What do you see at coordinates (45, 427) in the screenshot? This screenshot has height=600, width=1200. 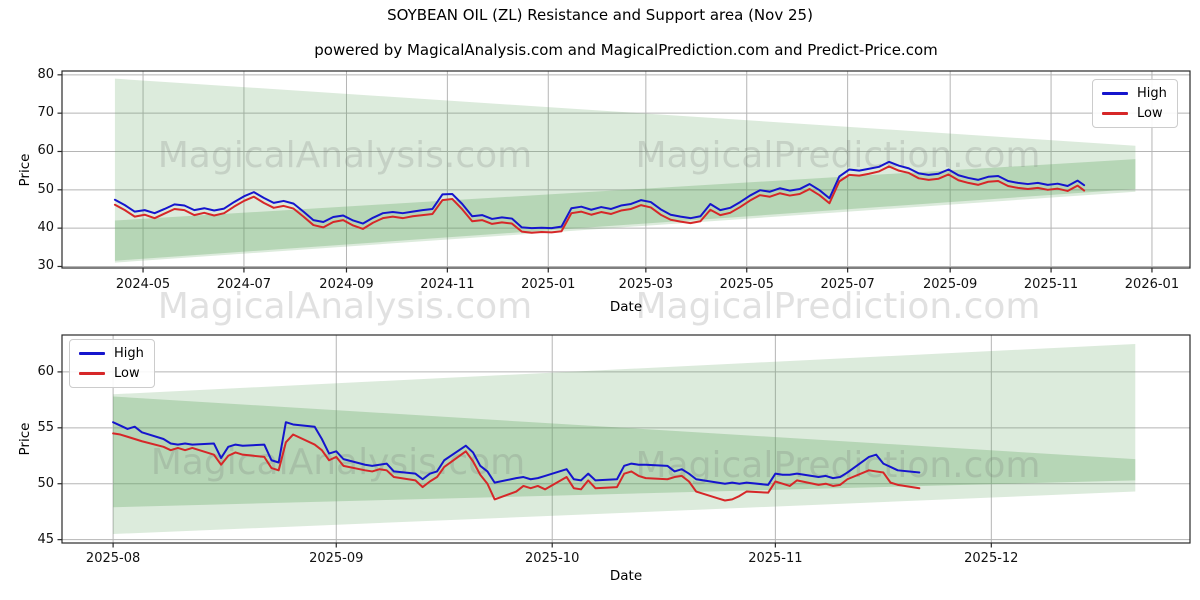 I see `y-tick-label: 55` at bounding box center [45, 427].